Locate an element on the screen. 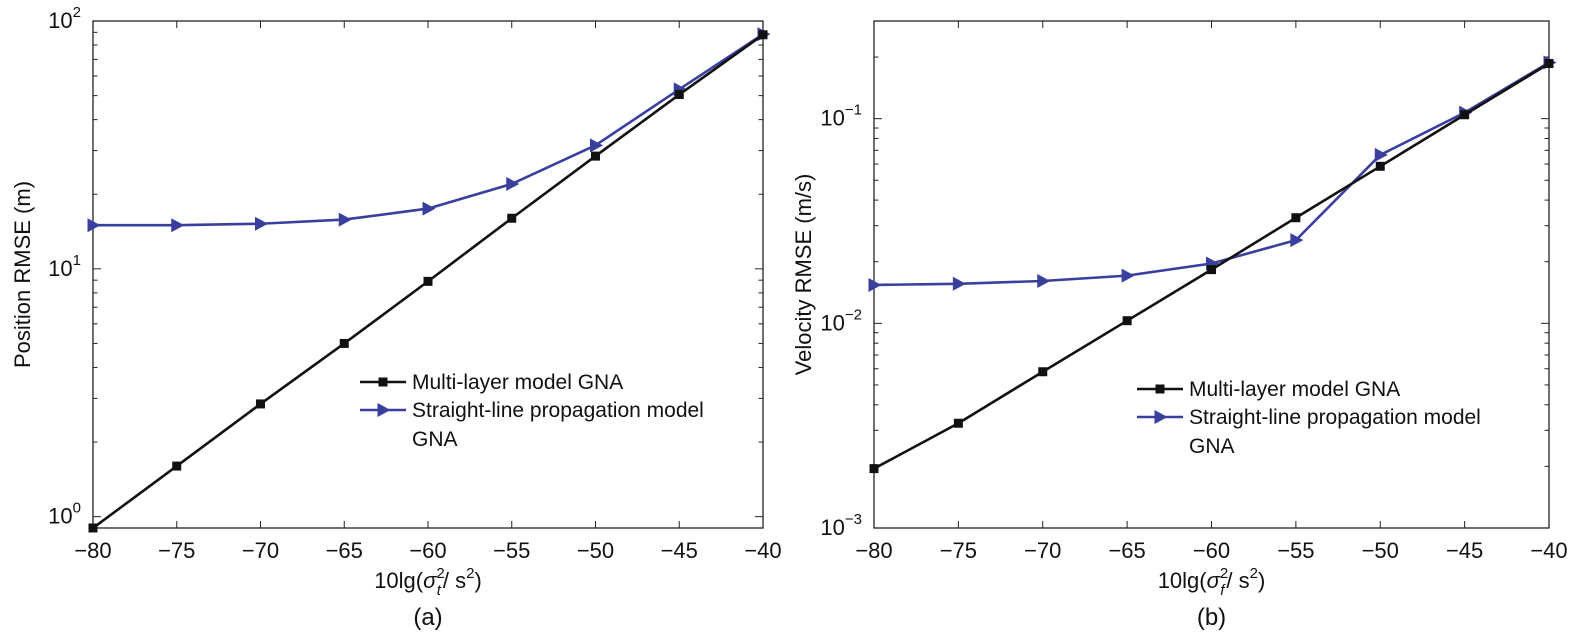 The width and height of the screenshot is (1571, 638). series-straight-line is located at coordinates (429, 130).